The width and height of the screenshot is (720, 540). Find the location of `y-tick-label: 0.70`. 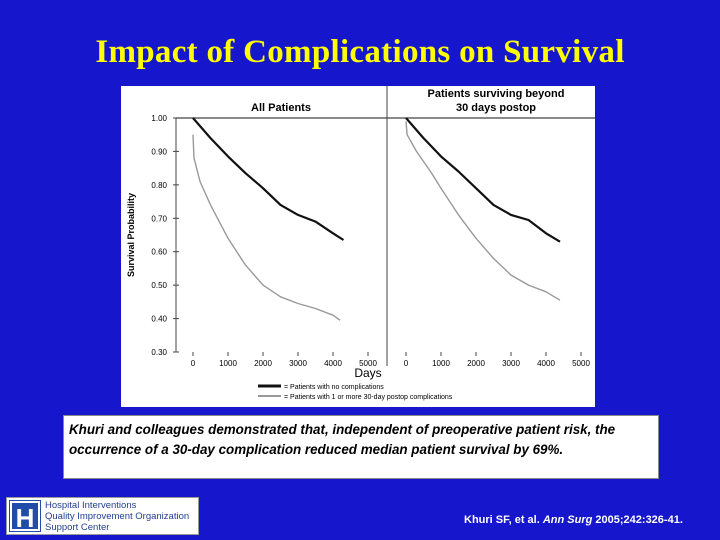

y-tick-label: 0.70 is located at coordinates (159, 218).